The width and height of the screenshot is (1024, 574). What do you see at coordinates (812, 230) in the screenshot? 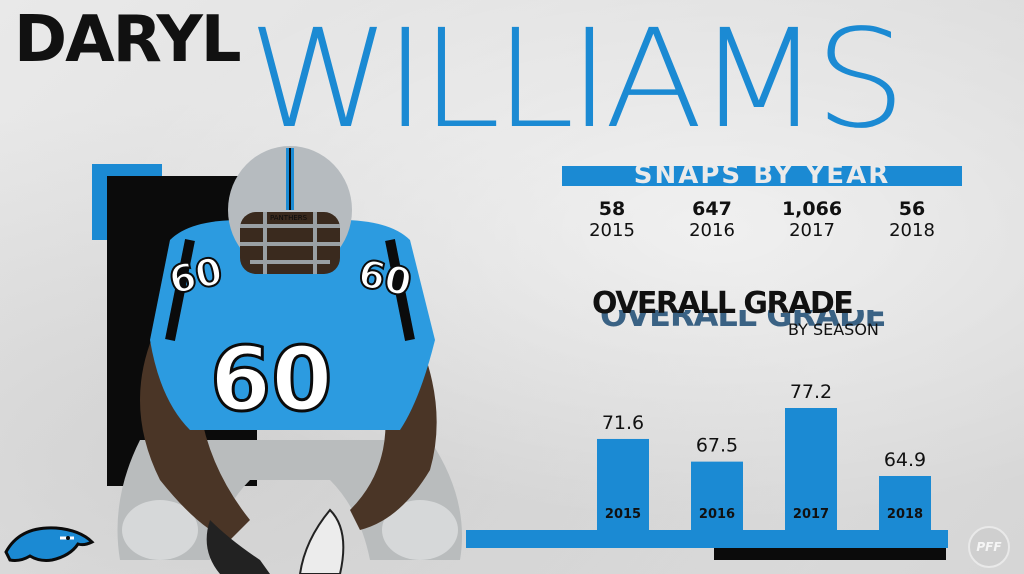
I see `snap-year: 2017` at bounding box center [812, 230].